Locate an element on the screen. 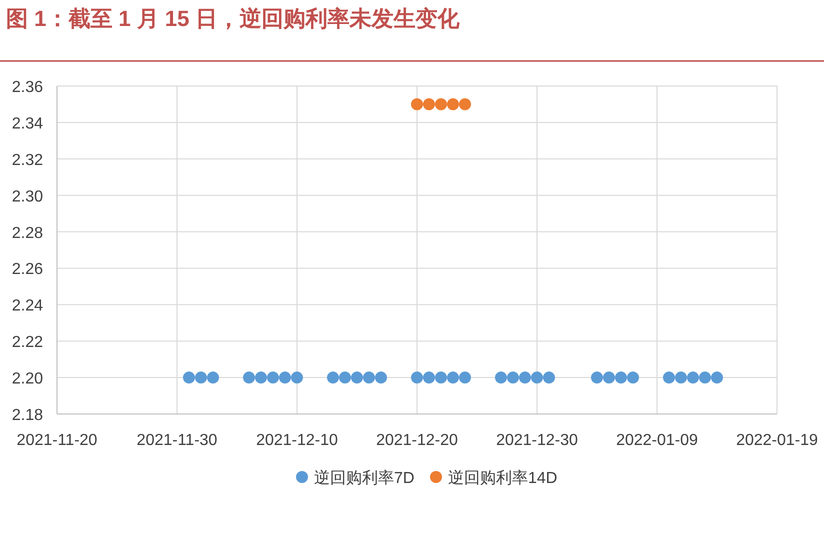 The width and height of the screenshot is (824, 560). y-tick-label: 2.26 is located at coordinates (28, 269).